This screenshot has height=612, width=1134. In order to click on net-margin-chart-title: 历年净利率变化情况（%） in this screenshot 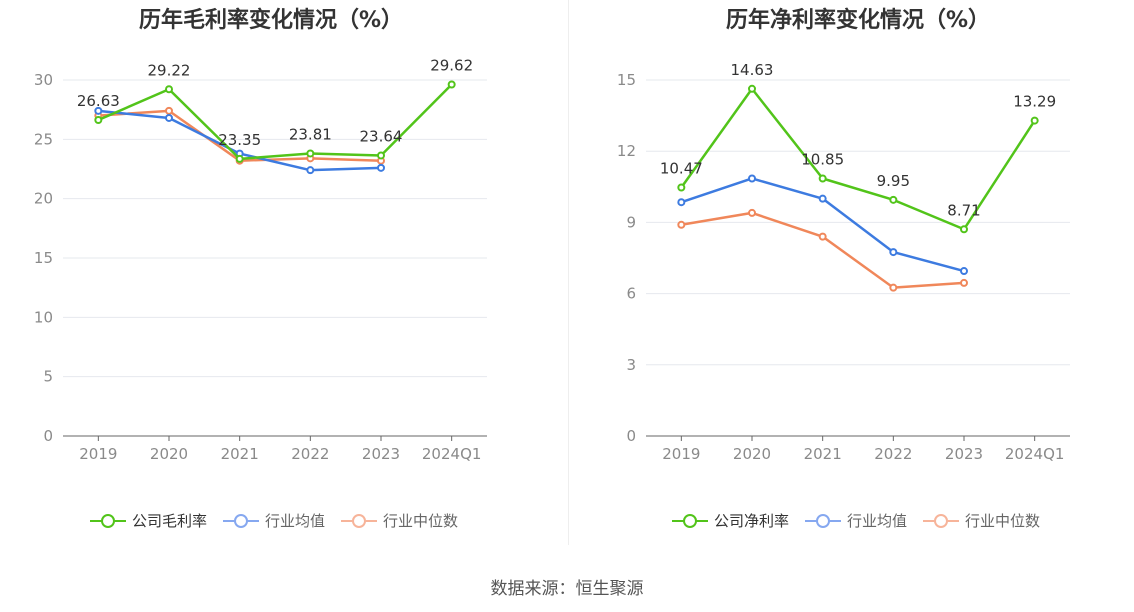, I will do `click(858, 20)`.